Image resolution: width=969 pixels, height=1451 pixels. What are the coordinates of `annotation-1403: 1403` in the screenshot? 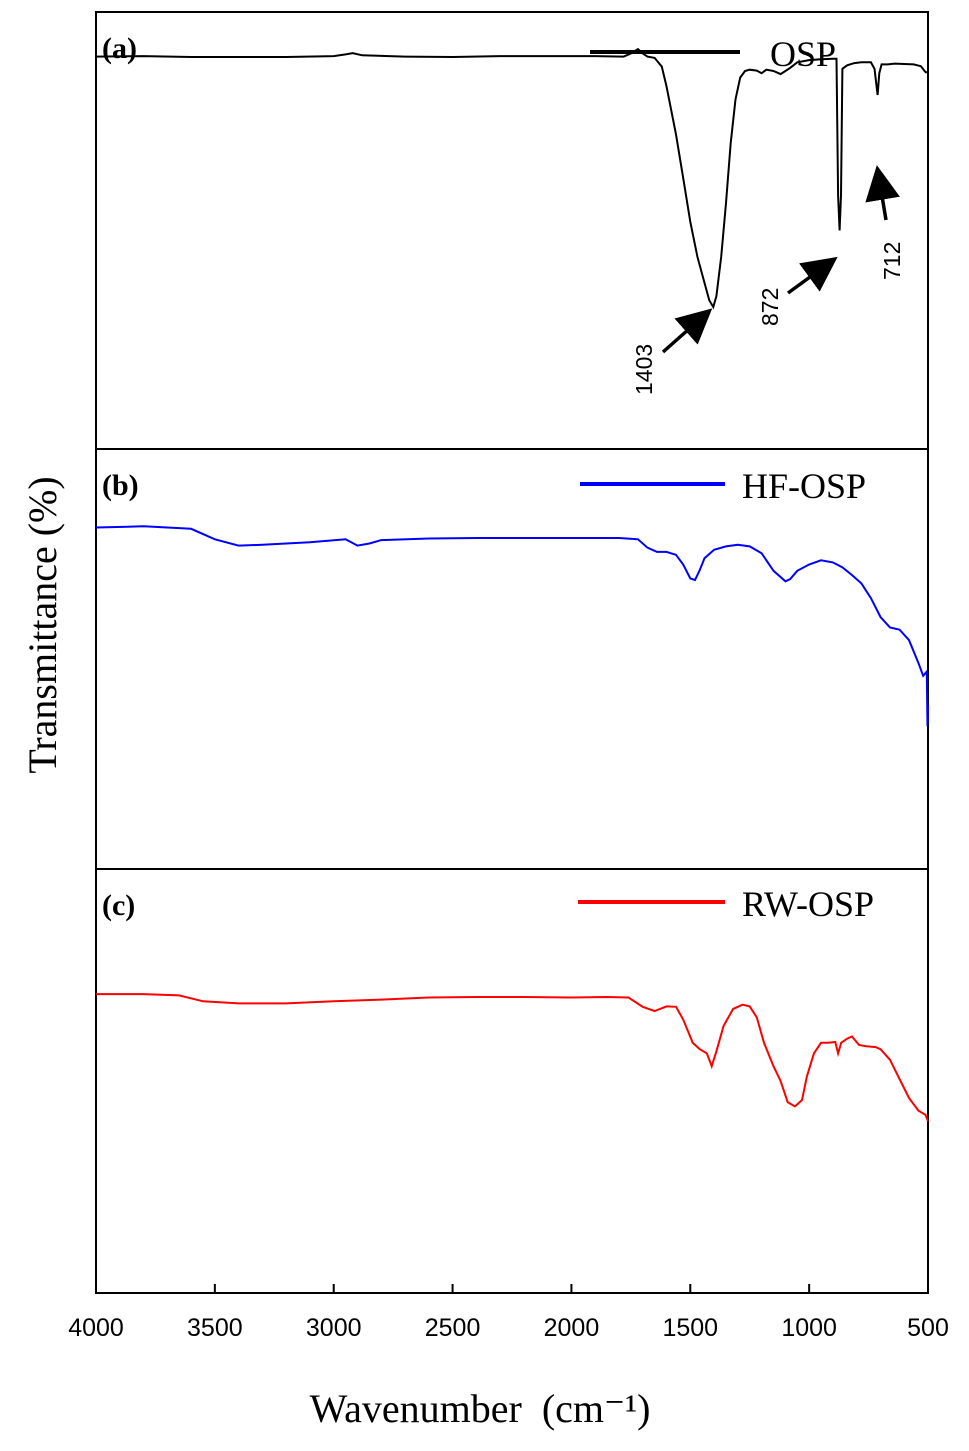 It's located at (672, 351).